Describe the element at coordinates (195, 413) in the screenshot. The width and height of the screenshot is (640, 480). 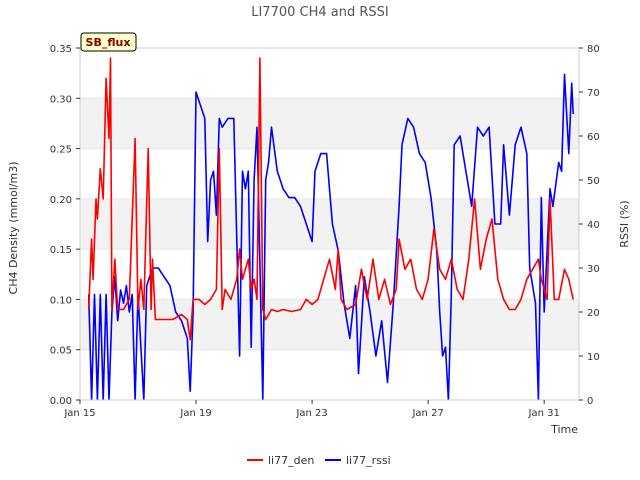
I see `x-tick-label: Jan 19` at that location.